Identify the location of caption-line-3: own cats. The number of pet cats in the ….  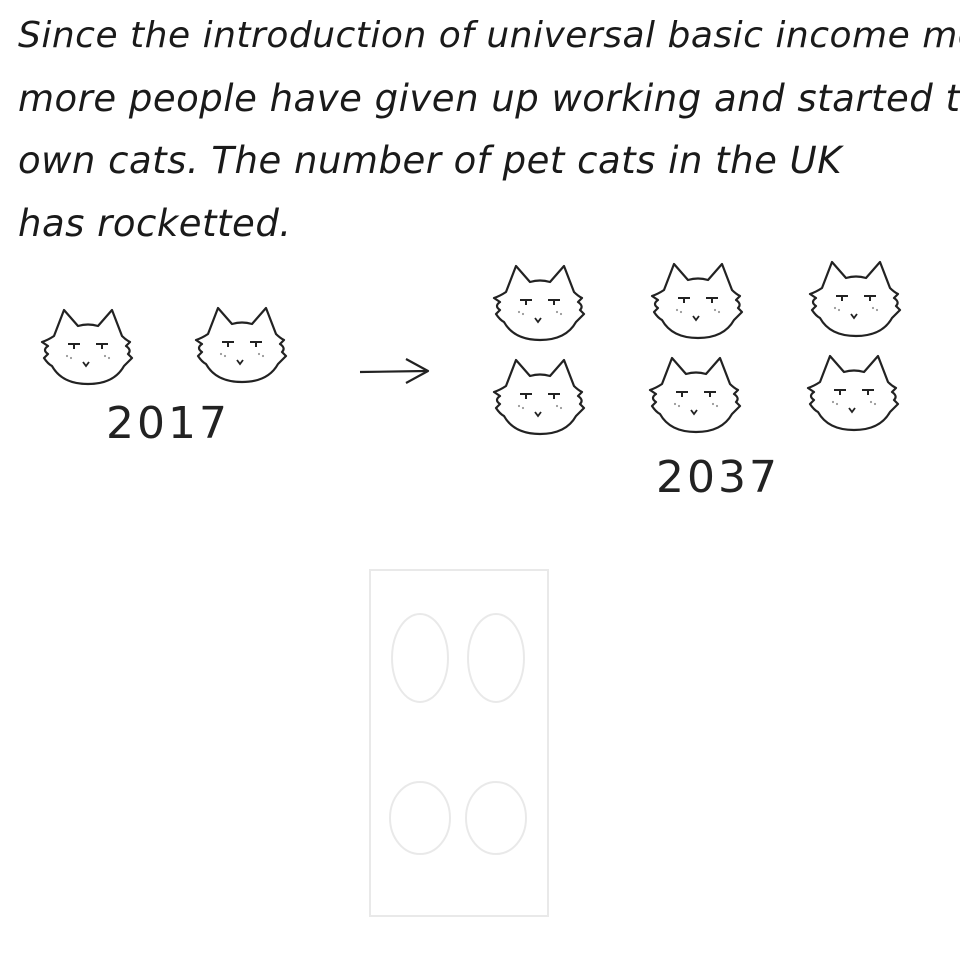
(430, 160).